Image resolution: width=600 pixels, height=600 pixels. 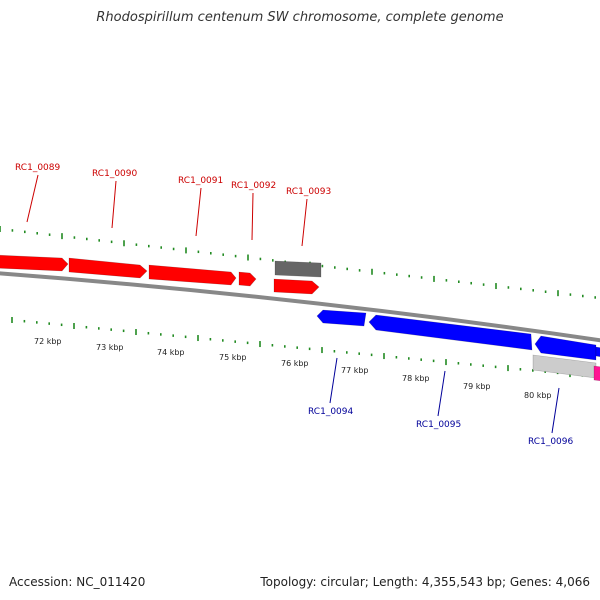 What do you see at coordinates (355, 370) in the screenshot?
I see `kbp-label-77: 77 kbp` at bounding box center [355, 370].